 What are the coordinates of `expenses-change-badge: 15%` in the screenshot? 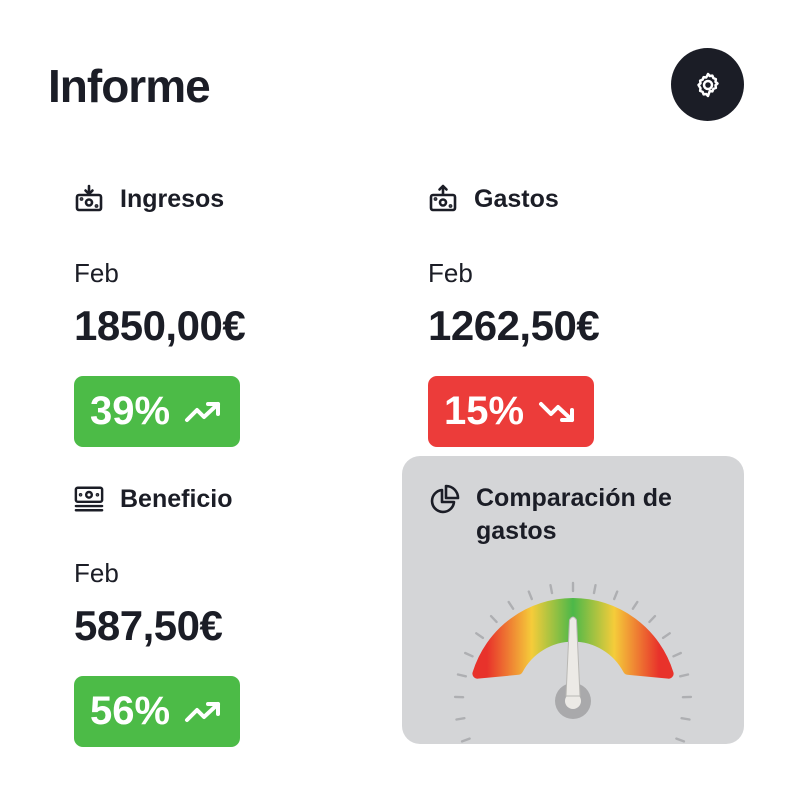 It's located at (511, 411).